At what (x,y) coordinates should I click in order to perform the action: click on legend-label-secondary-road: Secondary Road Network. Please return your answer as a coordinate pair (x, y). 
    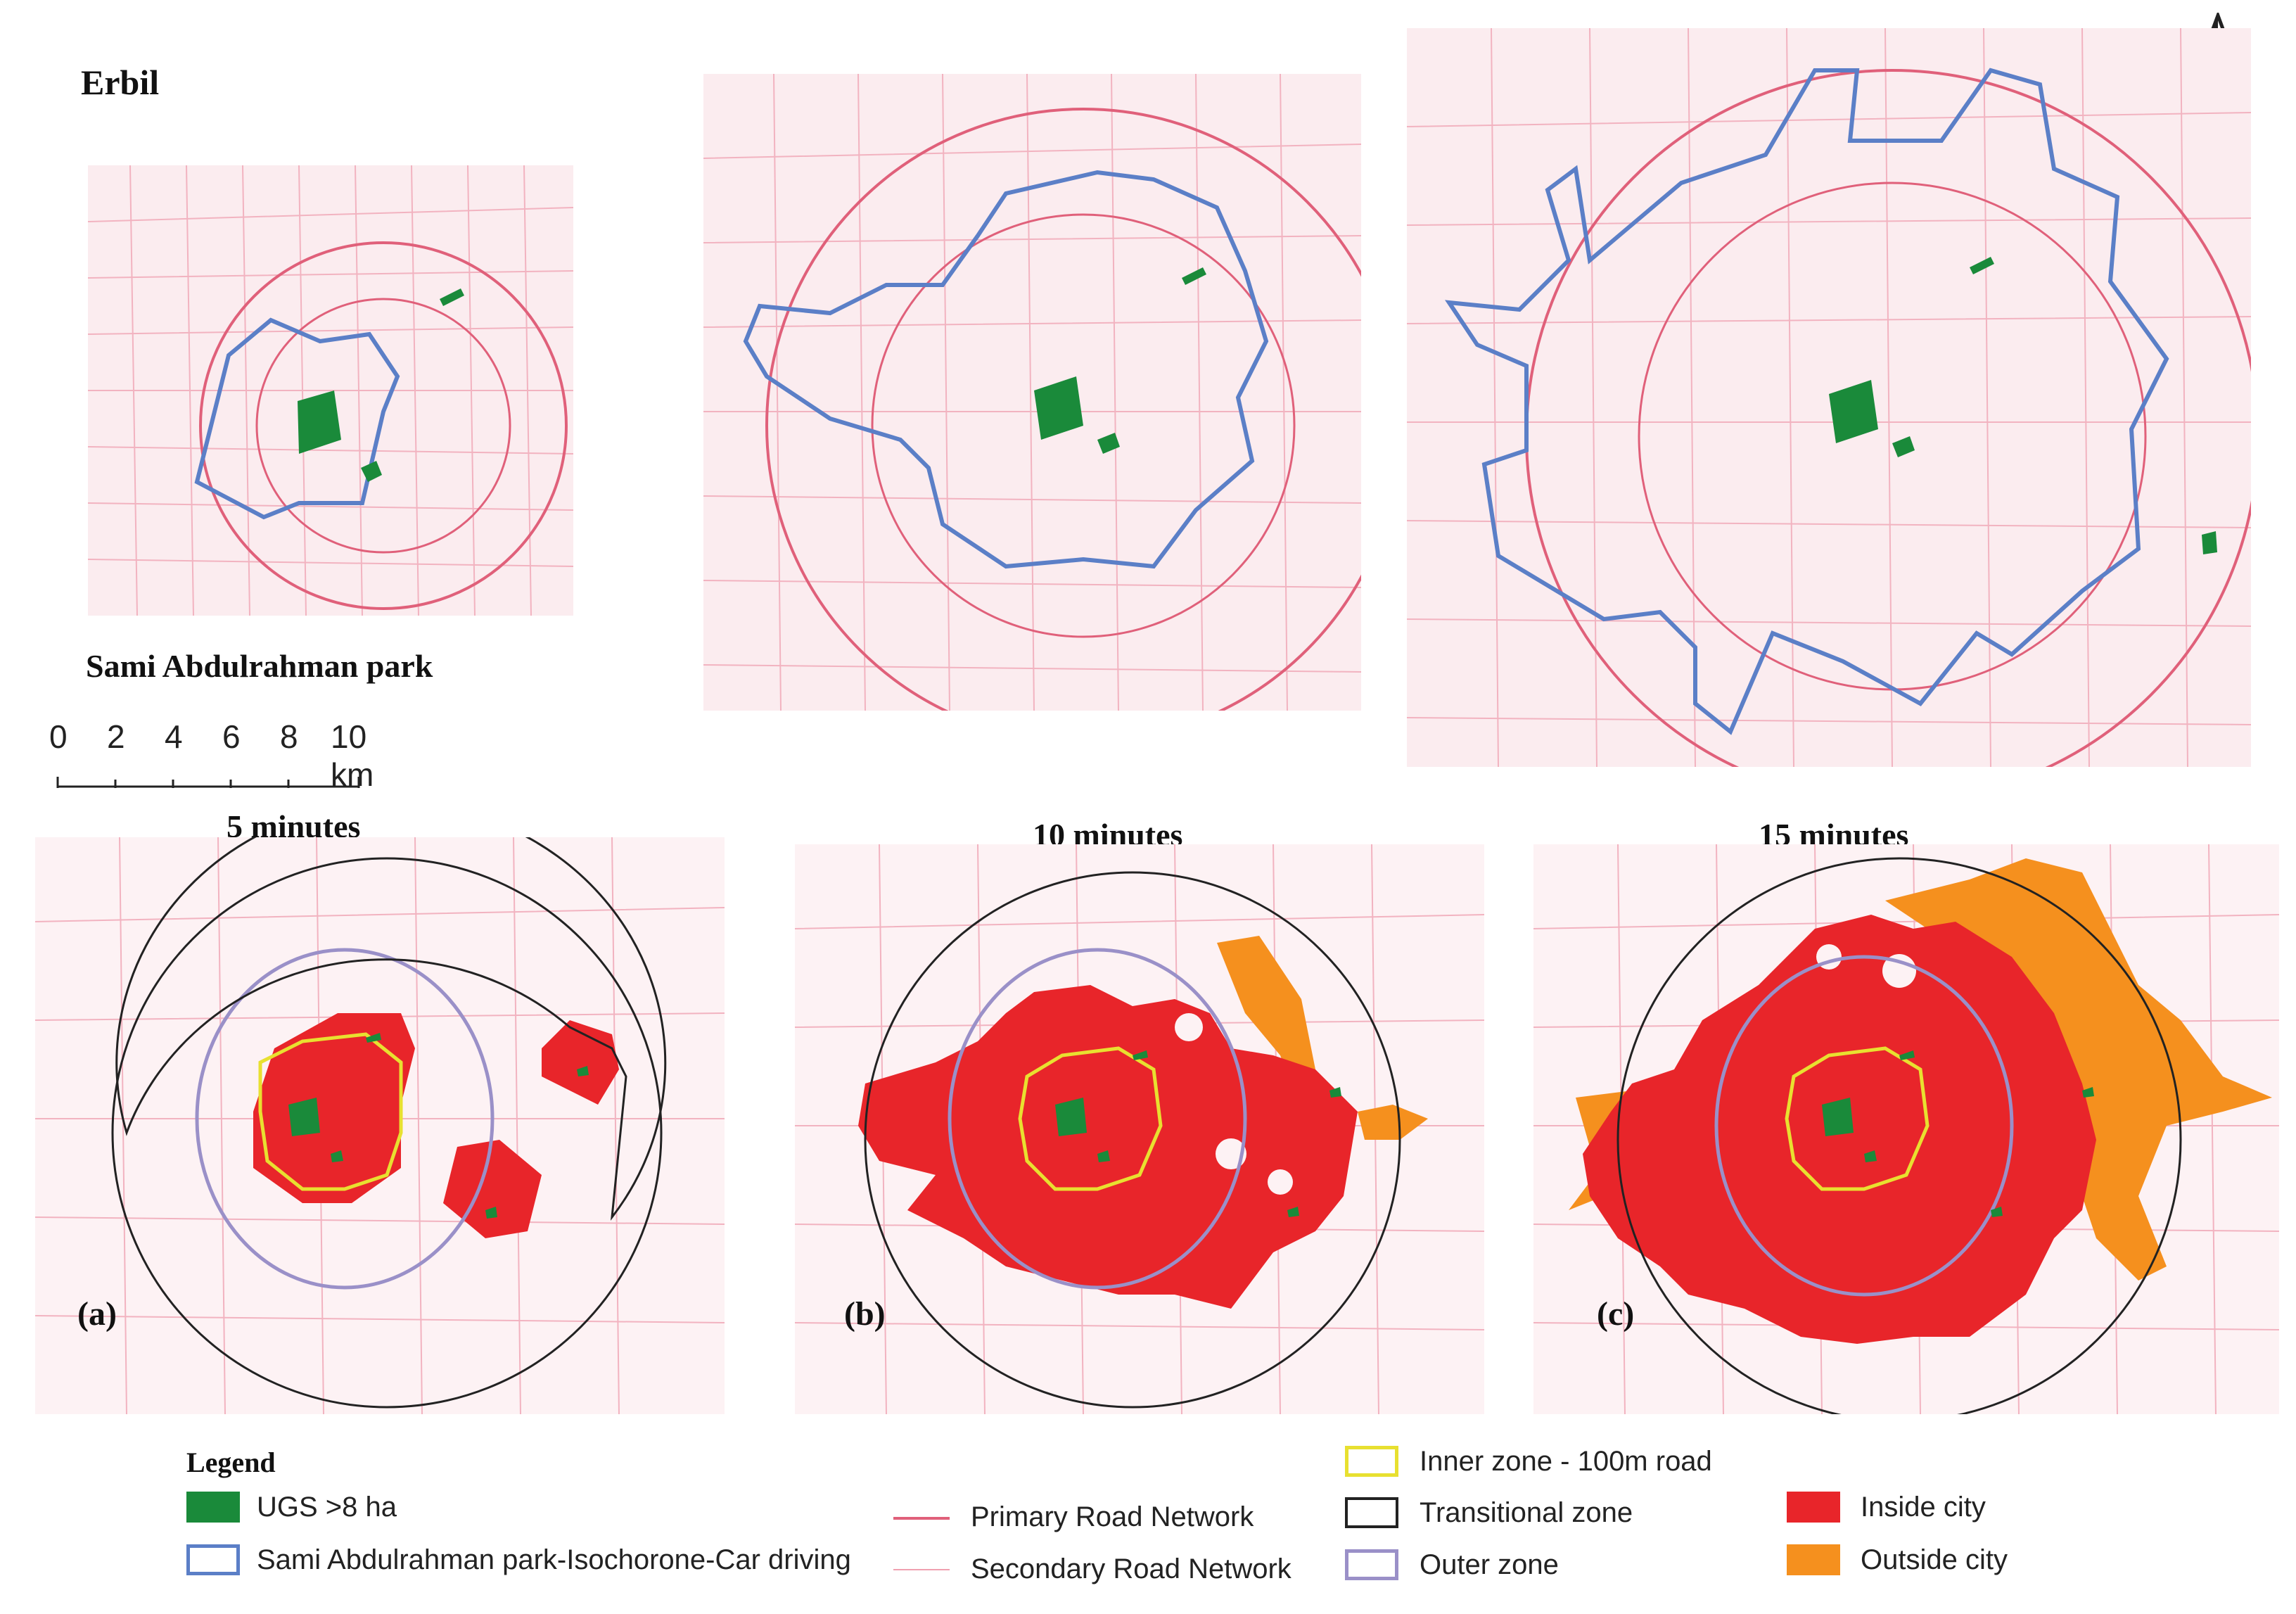
    Looking at the image, I should click on (1131, 1568).